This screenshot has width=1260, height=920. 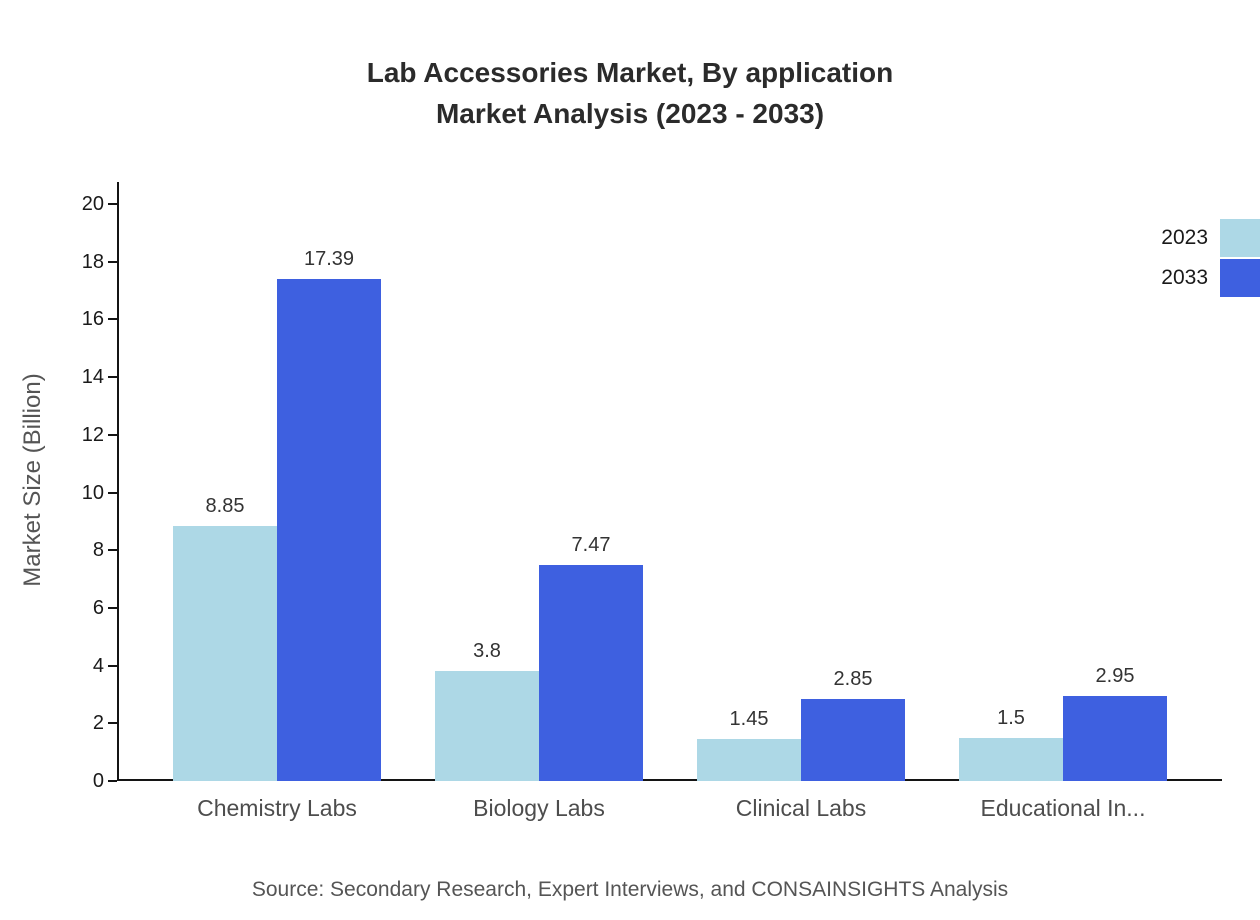 What do you see at coordinates (1011, 717) in the screenshot?
I see `value-label: 1.5` at bounding box center [1011, 717].